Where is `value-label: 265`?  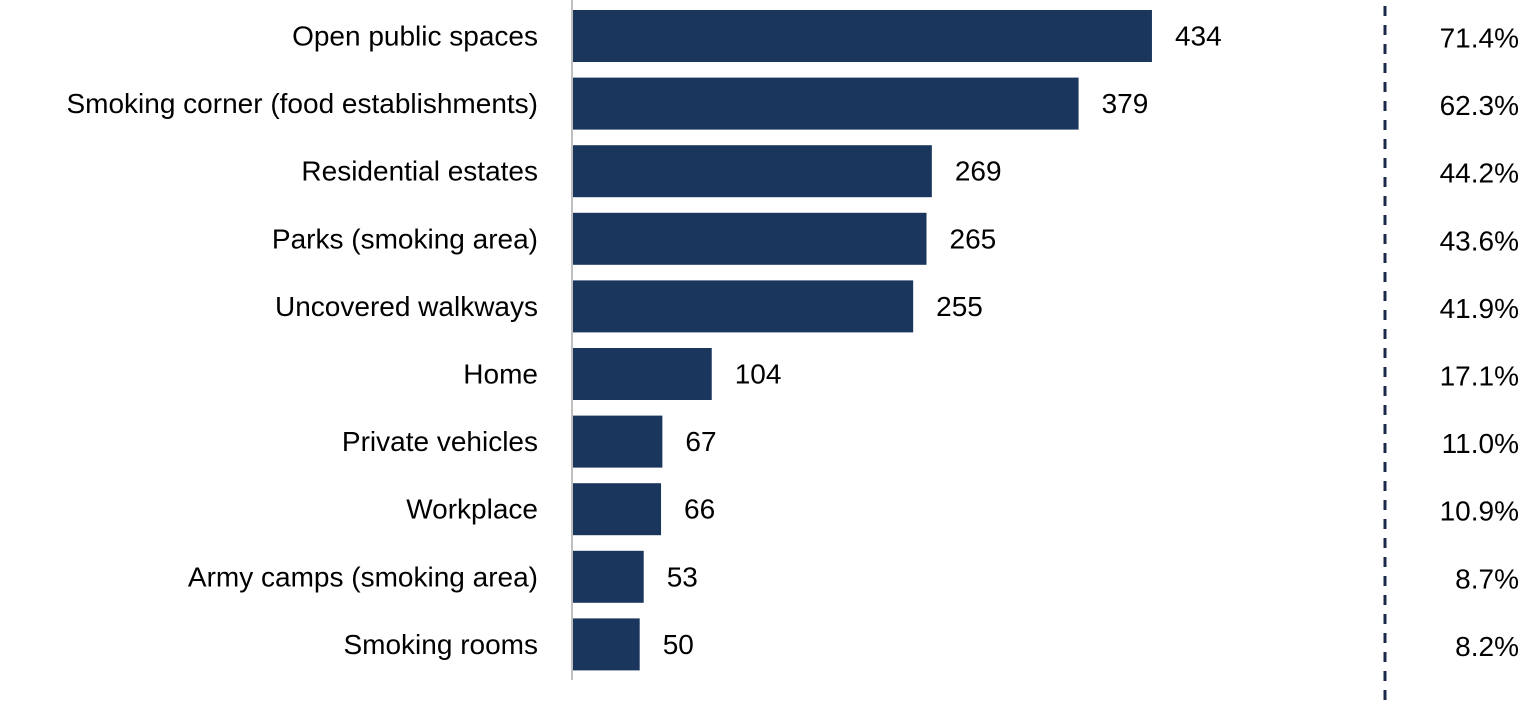
value-label: 265 is located at coordinates (973, 238).